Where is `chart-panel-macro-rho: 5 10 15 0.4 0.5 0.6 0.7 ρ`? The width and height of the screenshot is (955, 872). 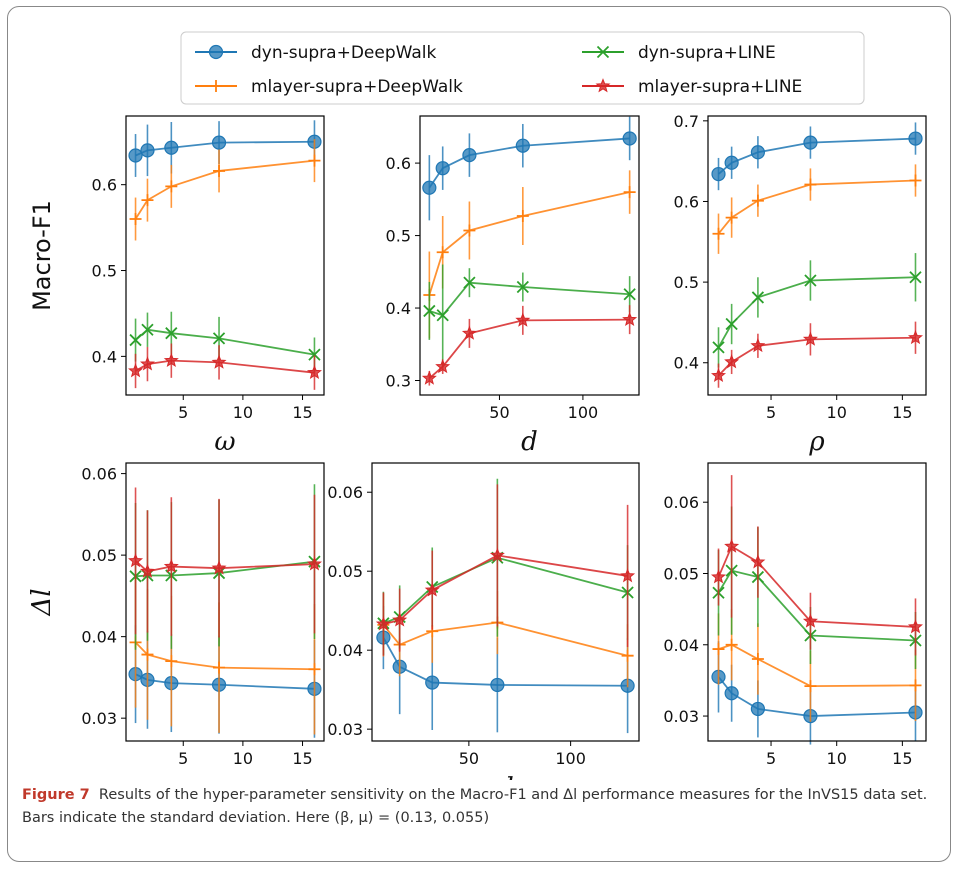 chart-panel-macro-rho: 5 10 15 0.4 0.5 0.6 0.7 ρ is located at coordinates (800, 284).